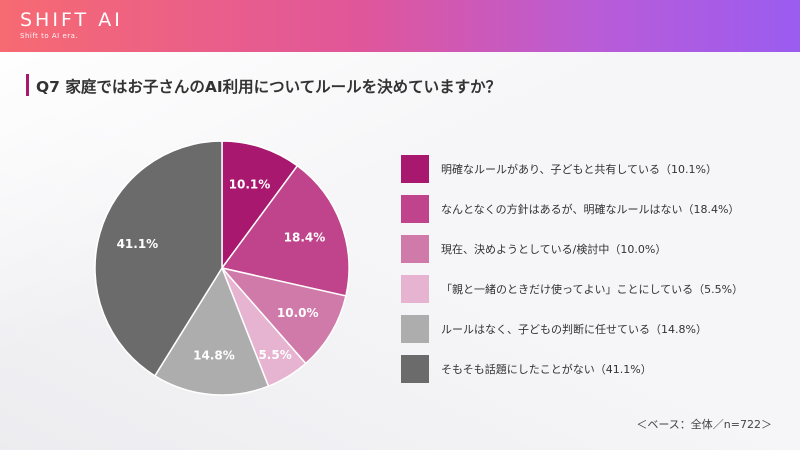 The width and height of the screenshot is (800, 450). Describe the element at coordinates (138, 244) in the screenshot. I see `pie-slice-label-5: 41.1%` at that location.